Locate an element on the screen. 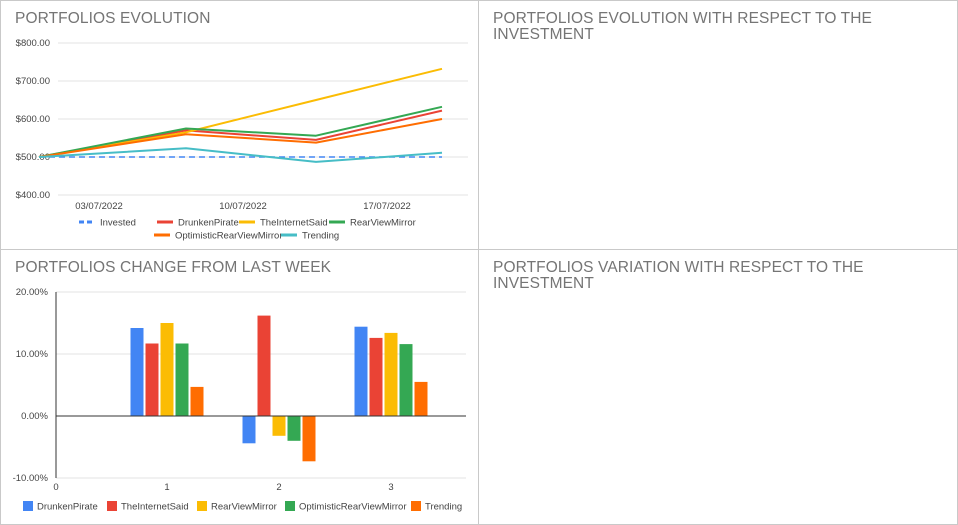 This screenshot has width=958, height=525. chart-title: PORTFOLIOS CHANGE FROM LAST WEEK is located at coordinates (173, 267).